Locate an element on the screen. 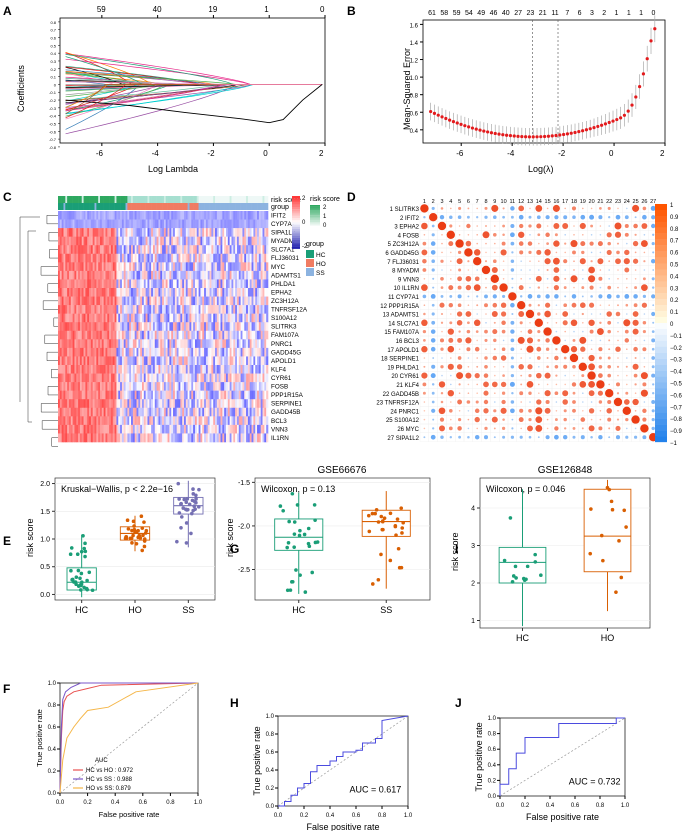  y-tick-label: 0.1 is located at coordinates (53, 77).